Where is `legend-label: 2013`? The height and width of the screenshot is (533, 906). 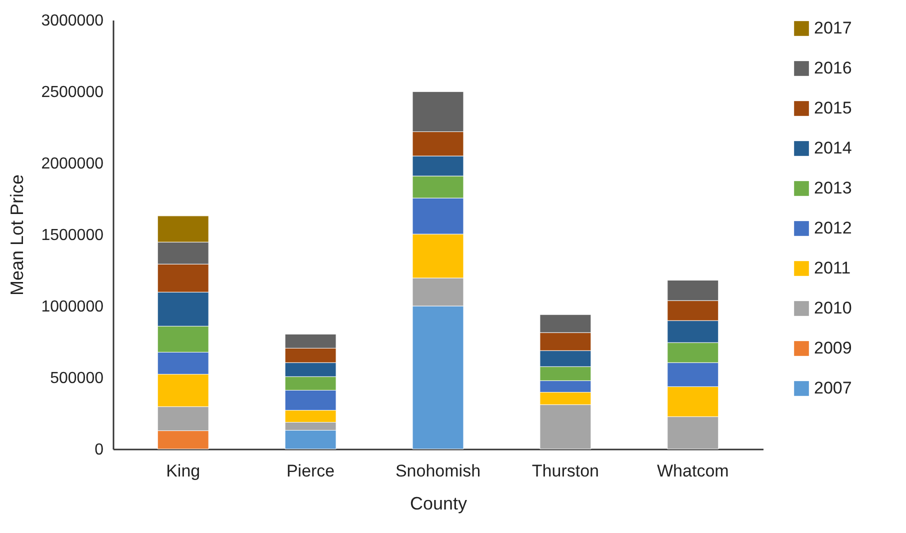 legend-label: 2013 is located at coordinates (833, 188).